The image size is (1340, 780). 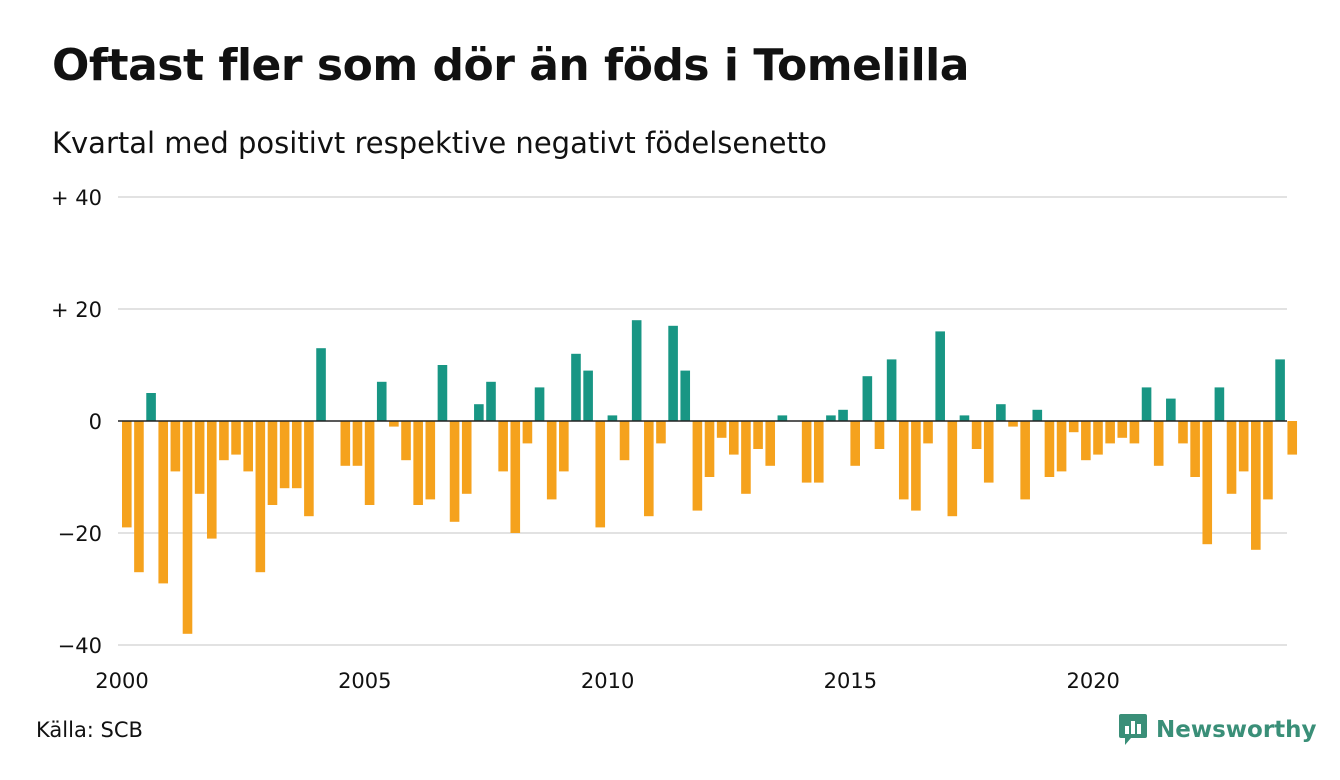 What do you see at coordinates (1217, 730) in the screenshot?
I see `brand-logo: Newsworthy` at bounding box center [1217, 730].